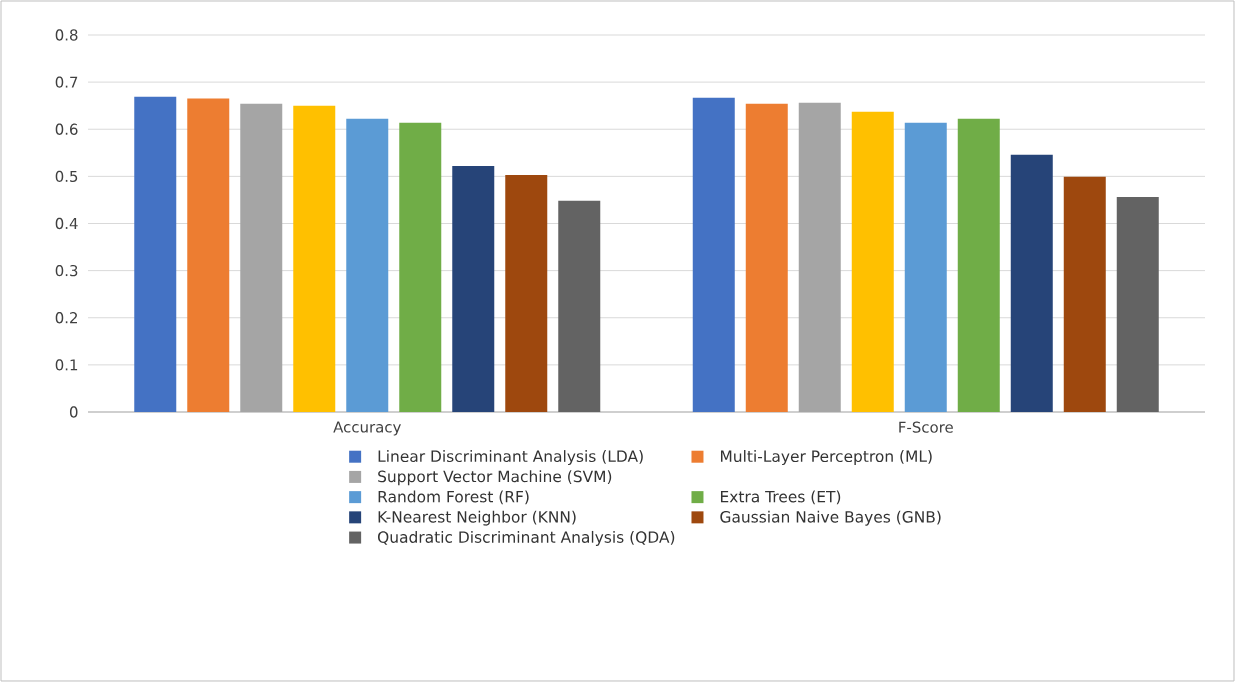 Image resolution: width=1235 pixels, height=682 pixels. Describe the element at coordinates (66, 365) in the screenshot. I see `y-tick-label: 0.1` at that location.